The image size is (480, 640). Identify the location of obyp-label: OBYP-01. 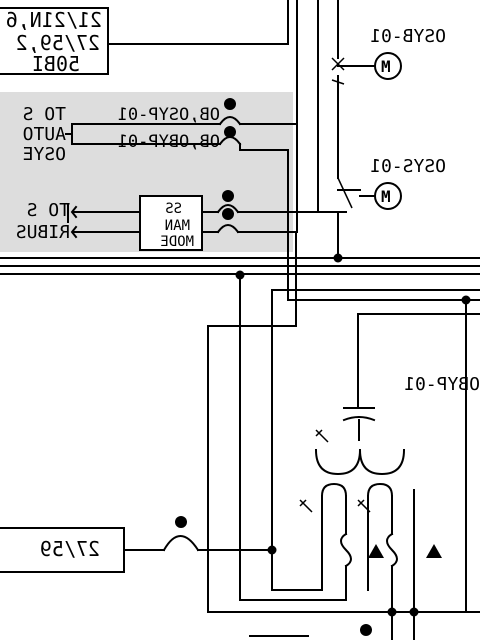
(442, 384).